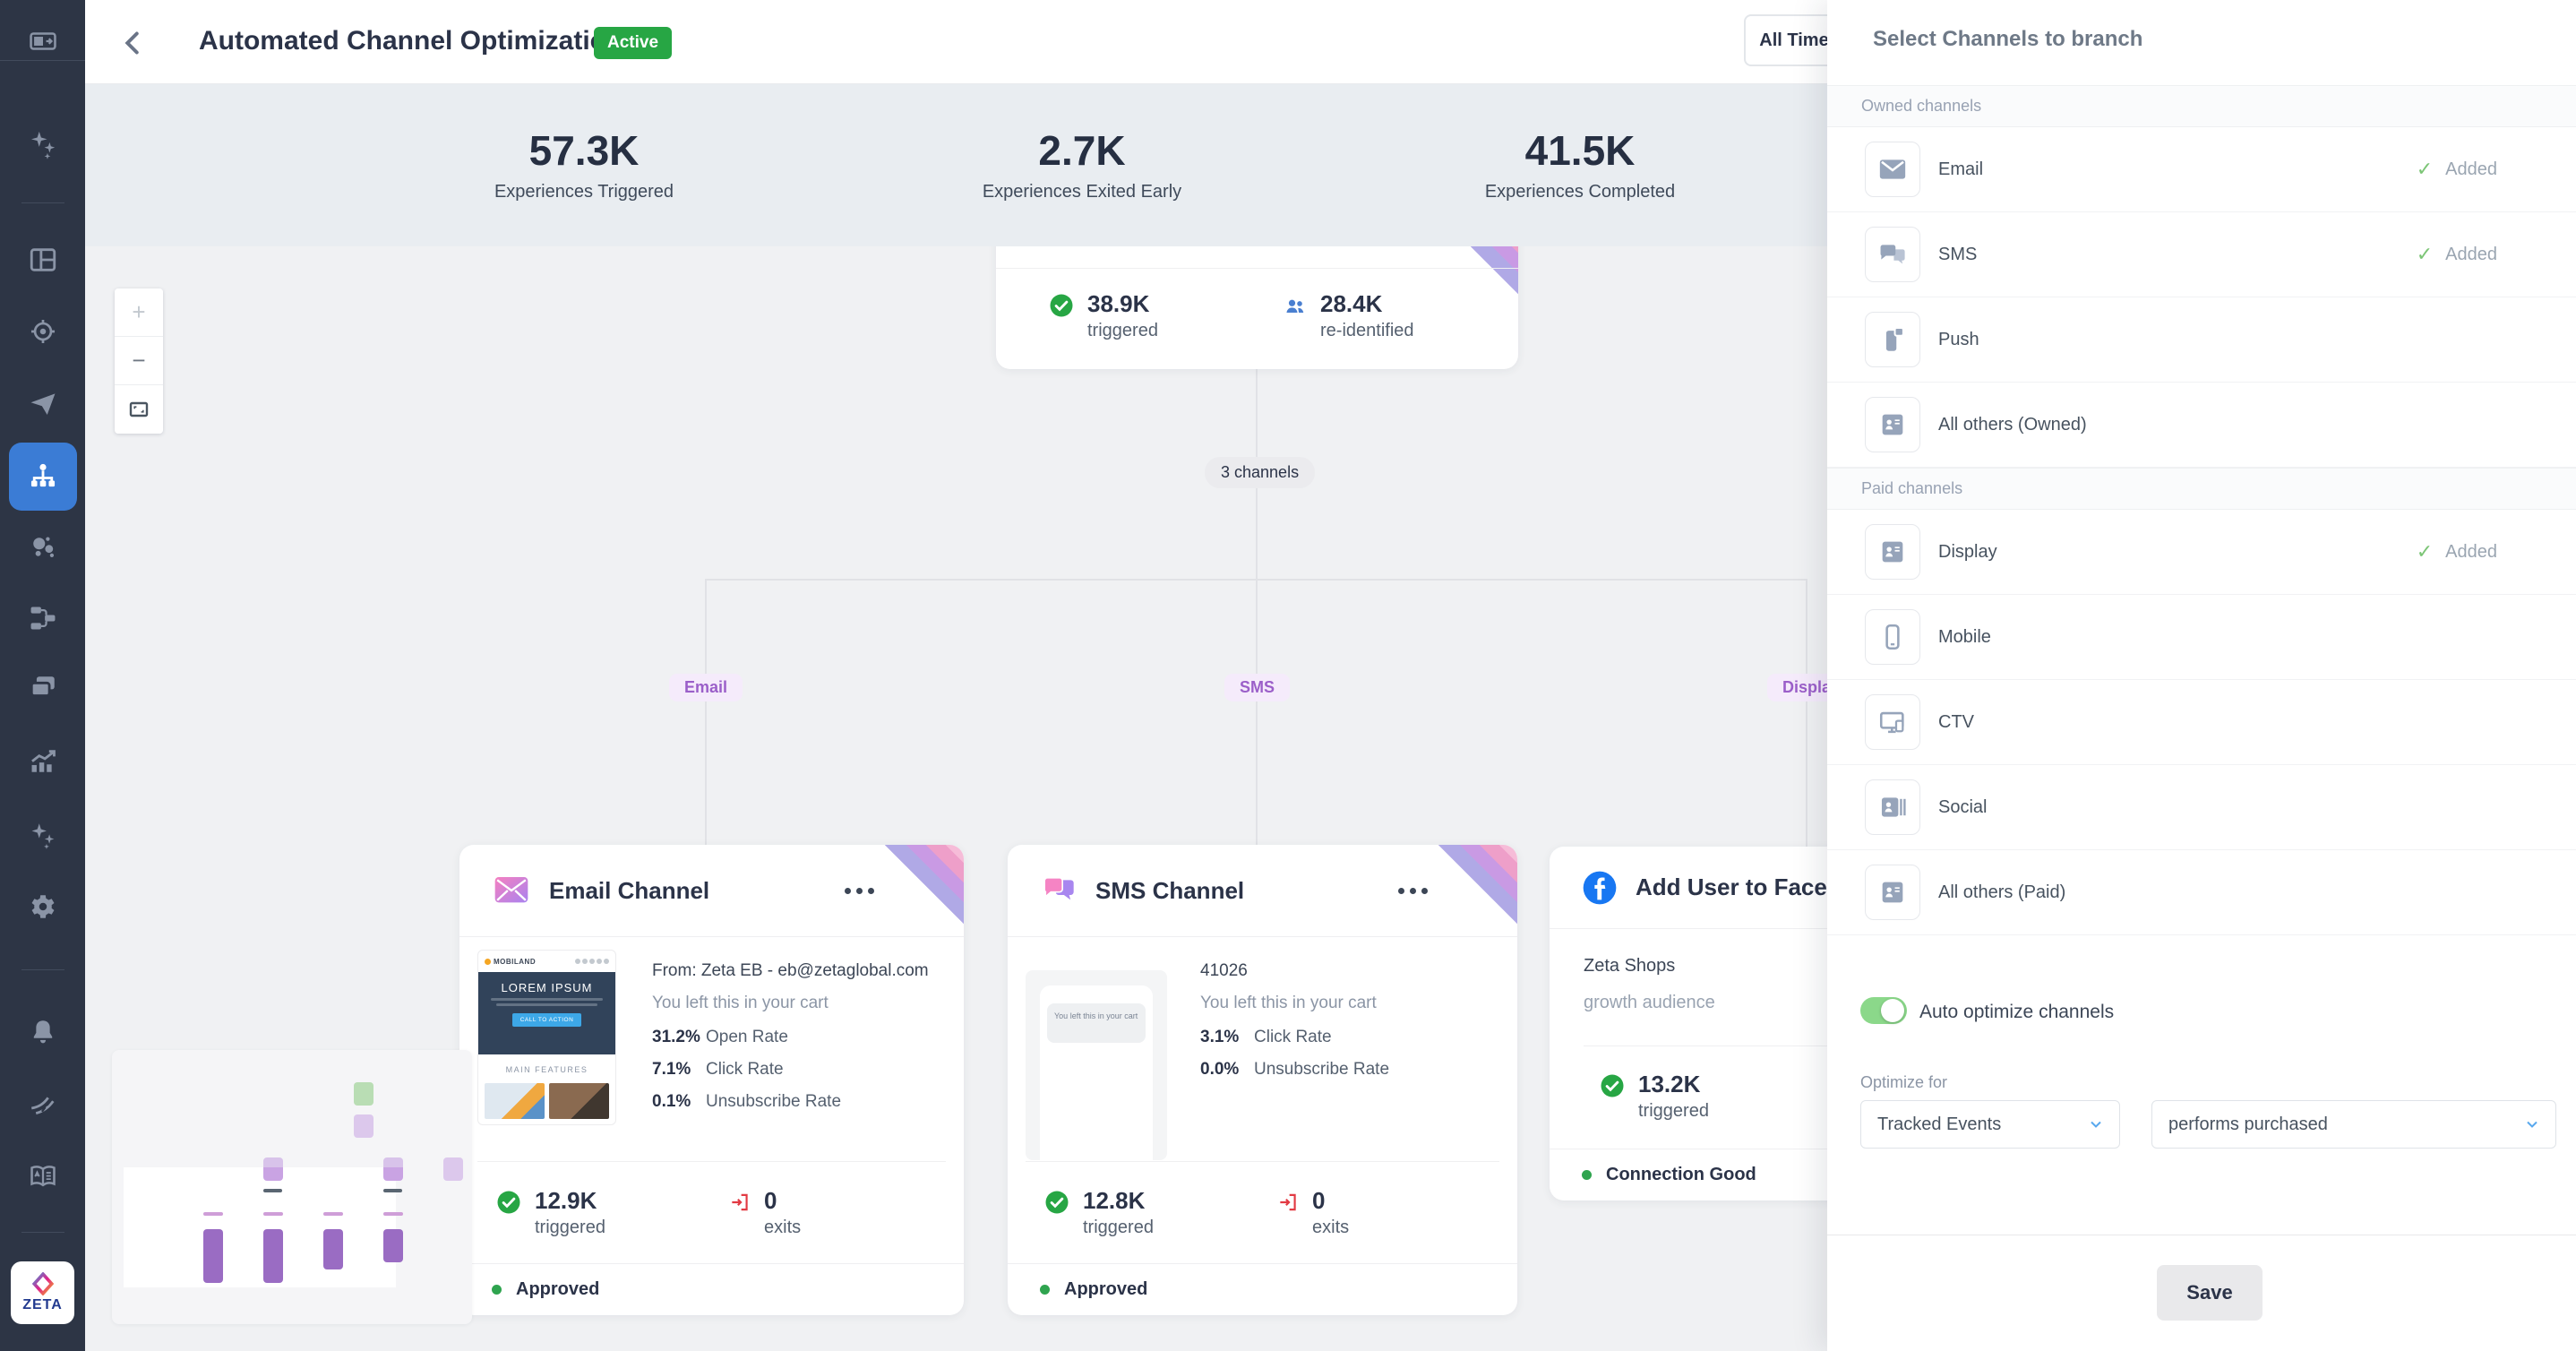 This screenshot has width=2576, height=1351. I want to click on page-title: Automated Channel Optimization, so click(411, 41).